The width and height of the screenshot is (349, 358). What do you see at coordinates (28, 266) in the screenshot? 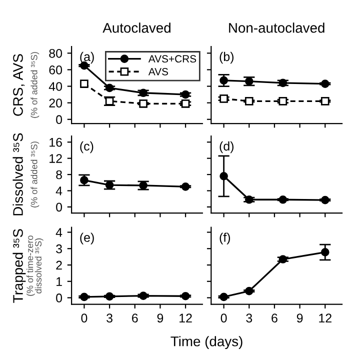
I see `y-axis-title: Trapped ³⁵S (% of time-zero dissolved ³⁵S)` at bounding box center [28, 266].